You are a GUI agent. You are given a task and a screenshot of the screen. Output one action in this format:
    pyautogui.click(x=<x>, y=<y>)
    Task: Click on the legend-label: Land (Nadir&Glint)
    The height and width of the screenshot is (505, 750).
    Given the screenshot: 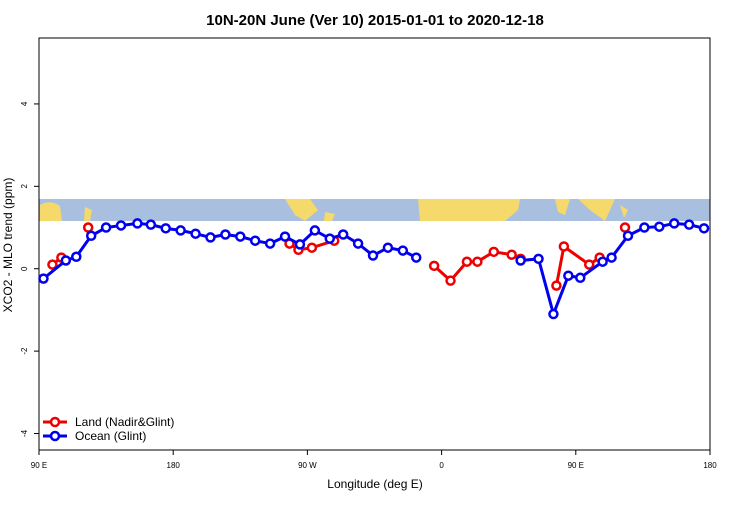 What is the action you would take?
    pyautogui.click(x=124, y=422)
    